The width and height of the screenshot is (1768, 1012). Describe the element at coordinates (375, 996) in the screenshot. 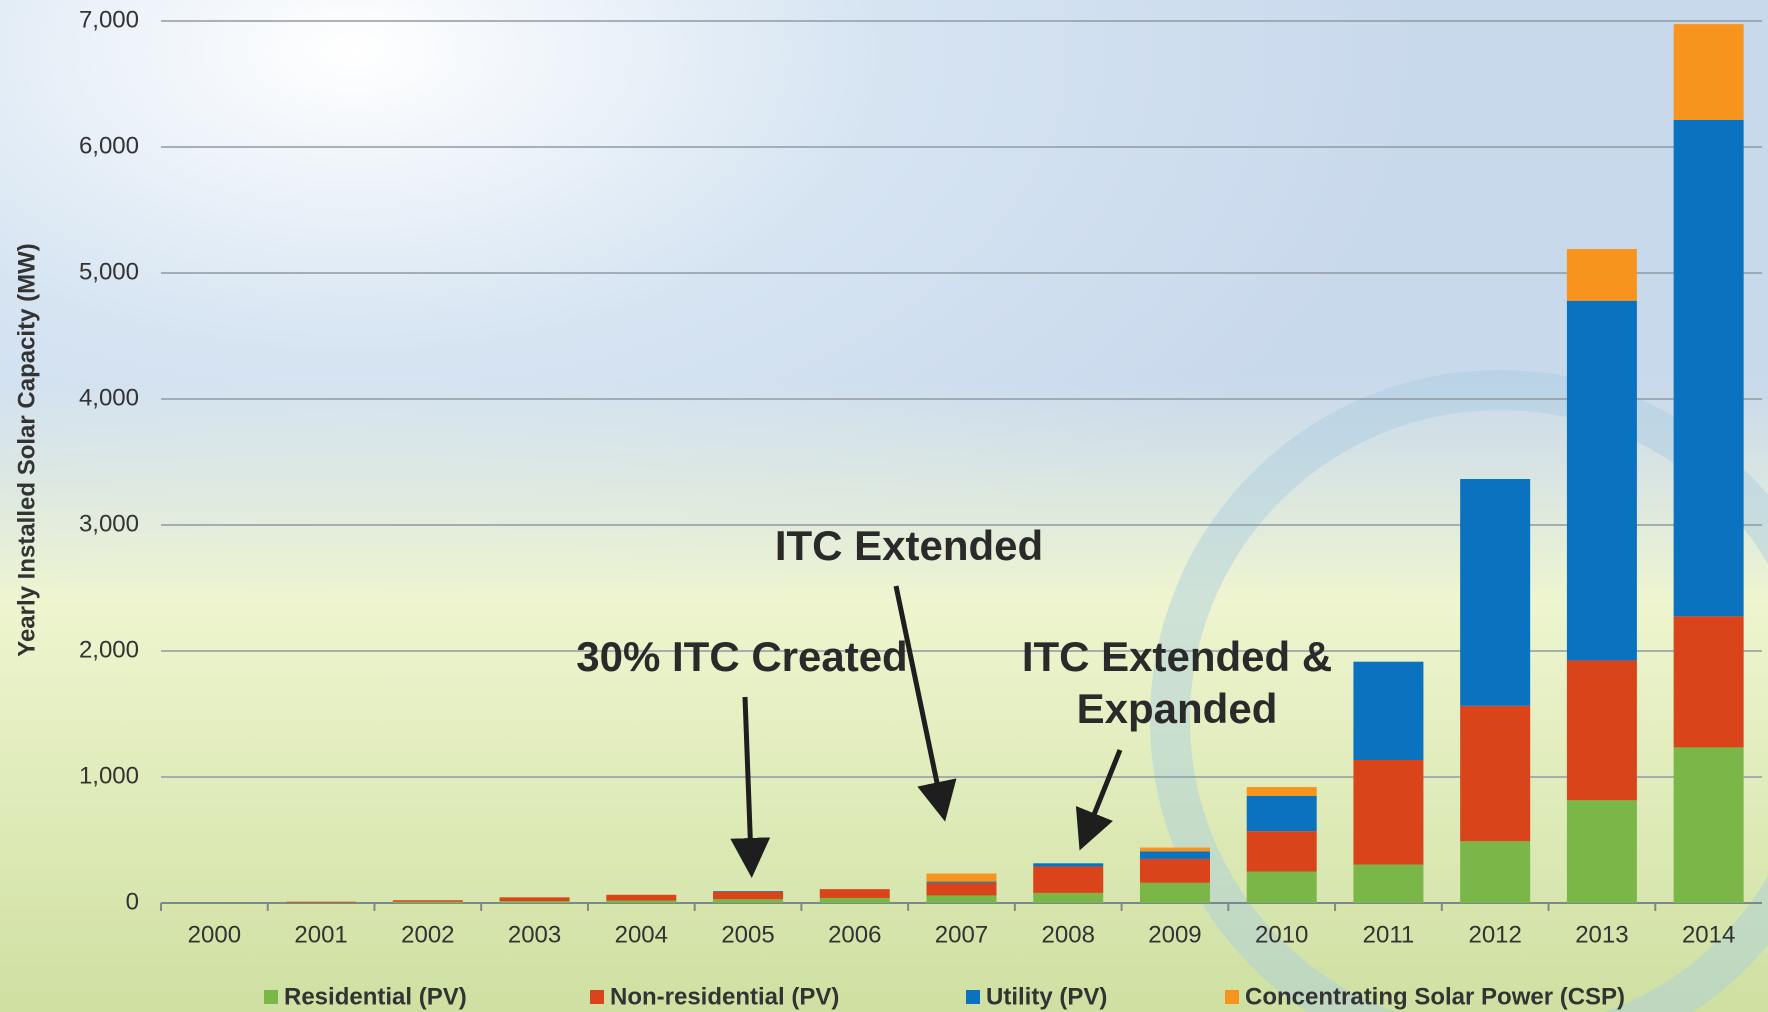

I see `legend-label: Residential (PV)` at that location.